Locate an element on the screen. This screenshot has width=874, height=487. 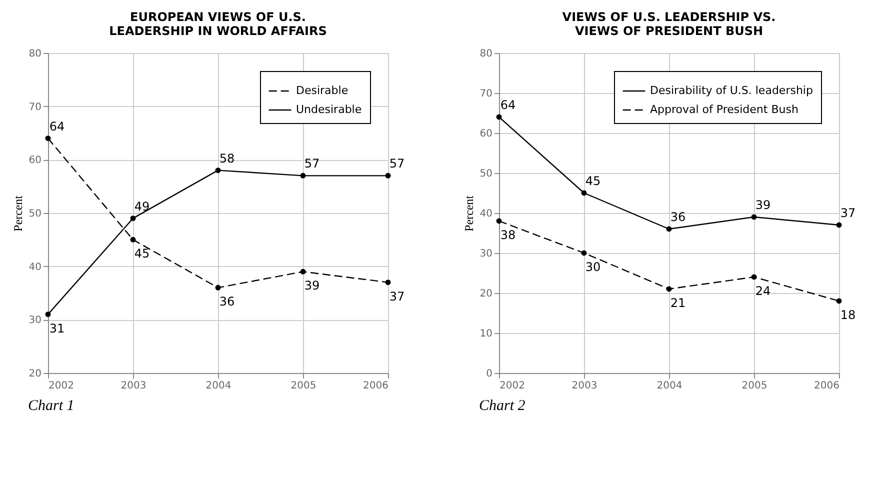
data-label: 24 is located at coordinates (763, 291).